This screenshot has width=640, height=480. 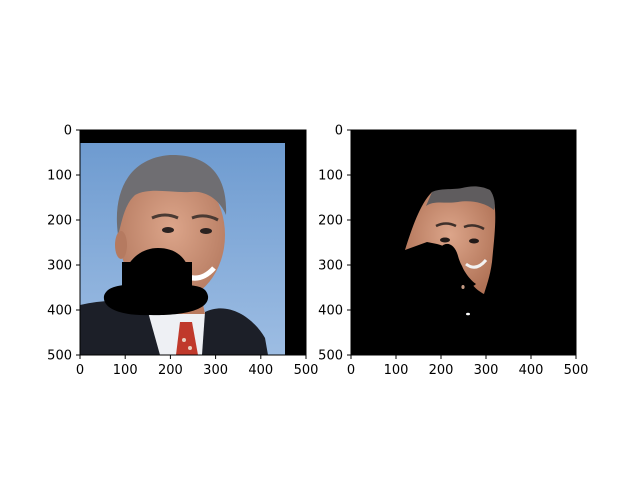 What do you see at coordinates (187, 338) in the screenshot?
I see `red-tie` at bounding box center [187, 338].